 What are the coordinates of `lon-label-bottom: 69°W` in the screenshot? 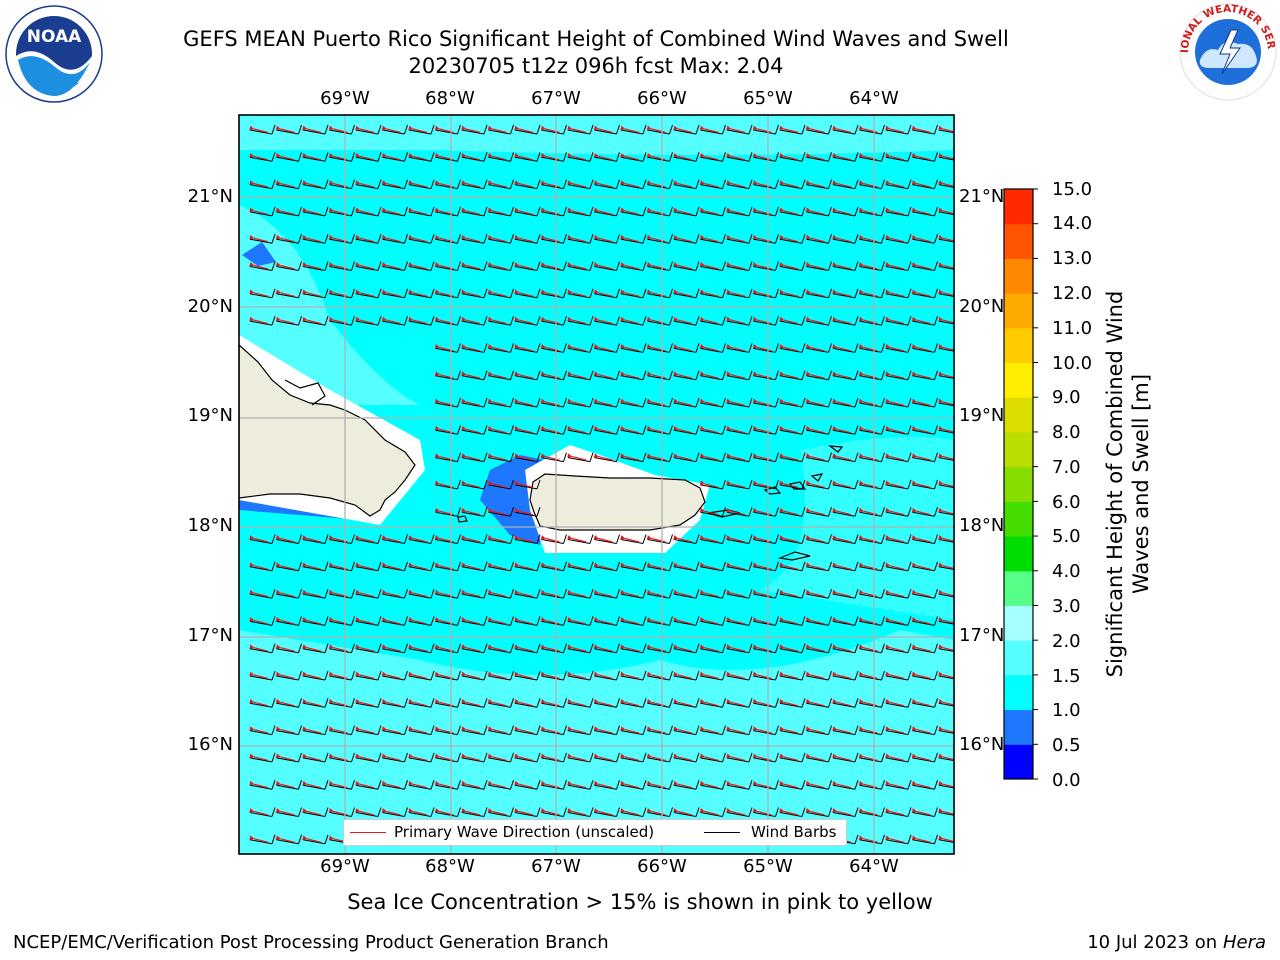 It's located at (345, 866).